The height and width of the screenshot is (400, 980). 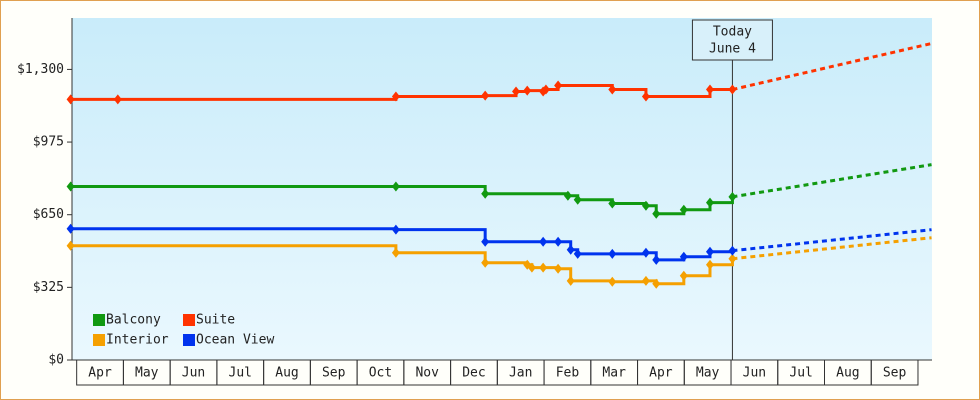 What do you see at coordinates (520, 373) in the screenshot?
I see `x-tick-label: Jan` at bounding box center [520, 373].